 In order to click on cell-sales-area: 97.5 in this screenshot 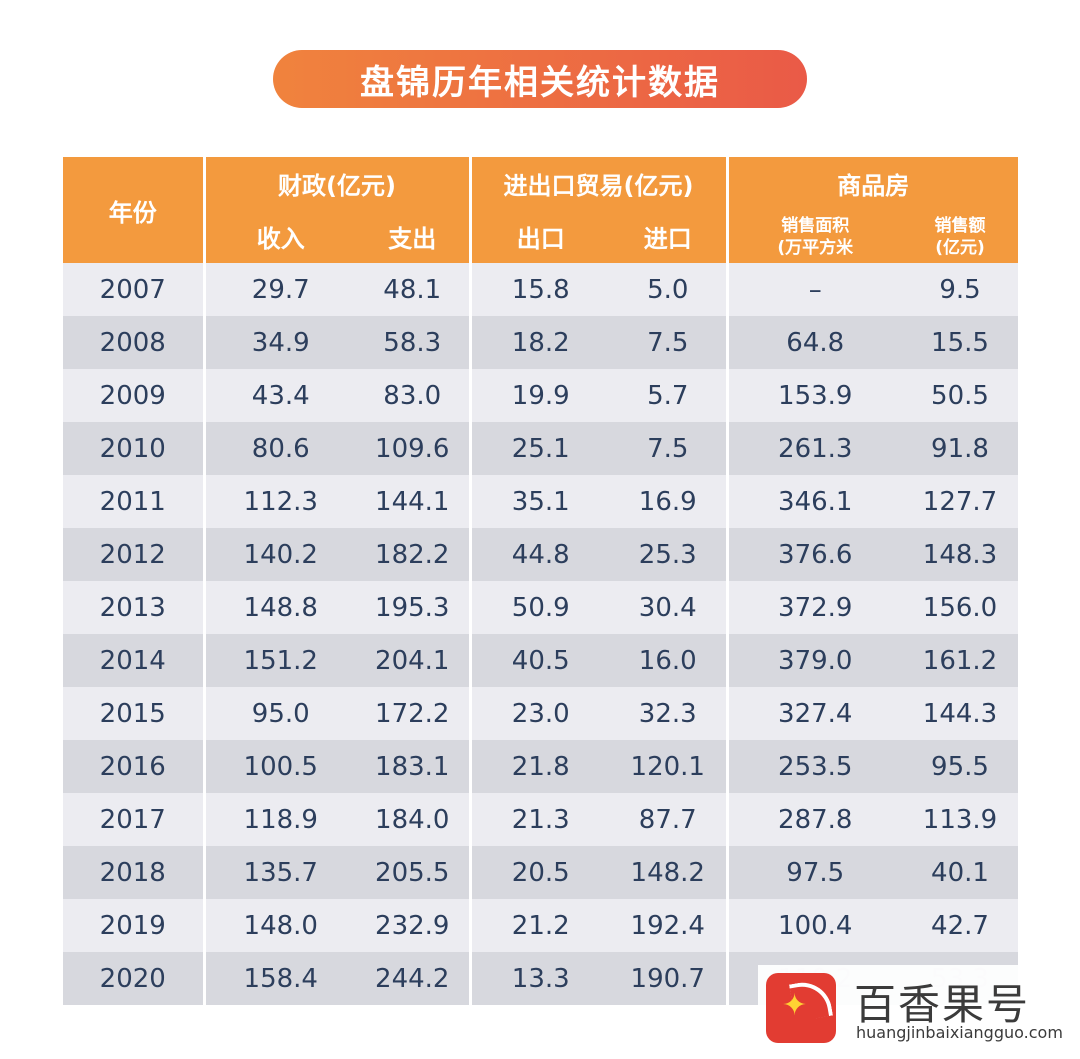, I will do `click(813, 872)`.